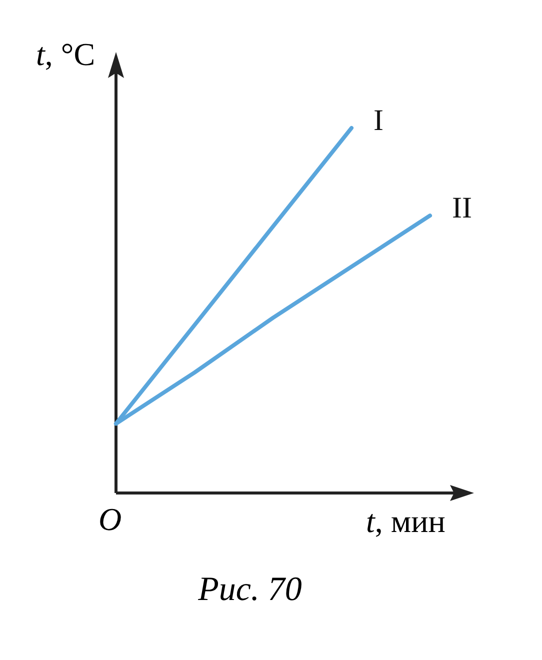  I want to click on text: Рис. 70, so click(249, 589).